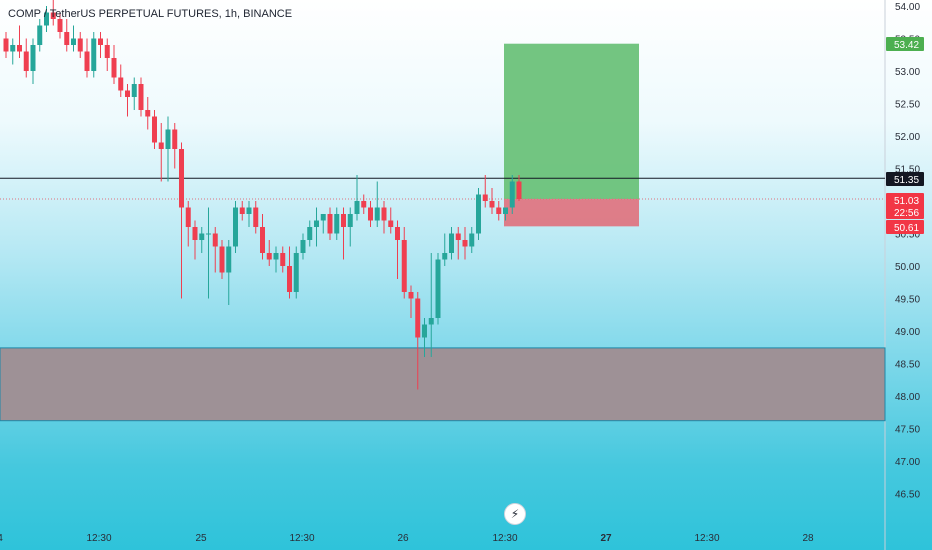  I want to click on y-tick-label: 46.50, so click(907, 495).